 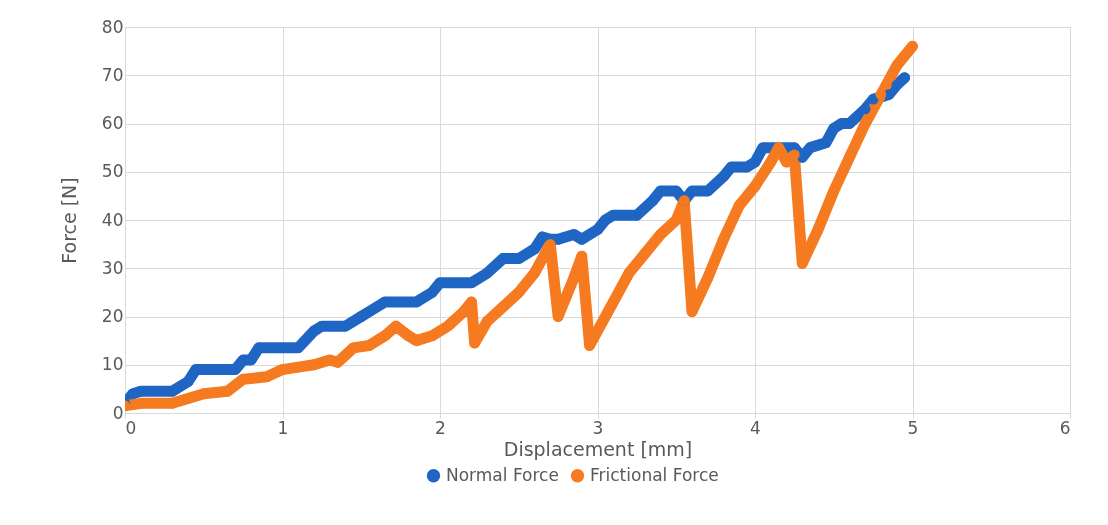 What do you see at coordinates (131, 427) in the screenshot?
I see `x-tick-label: 0` at bounding box center [131, 427].